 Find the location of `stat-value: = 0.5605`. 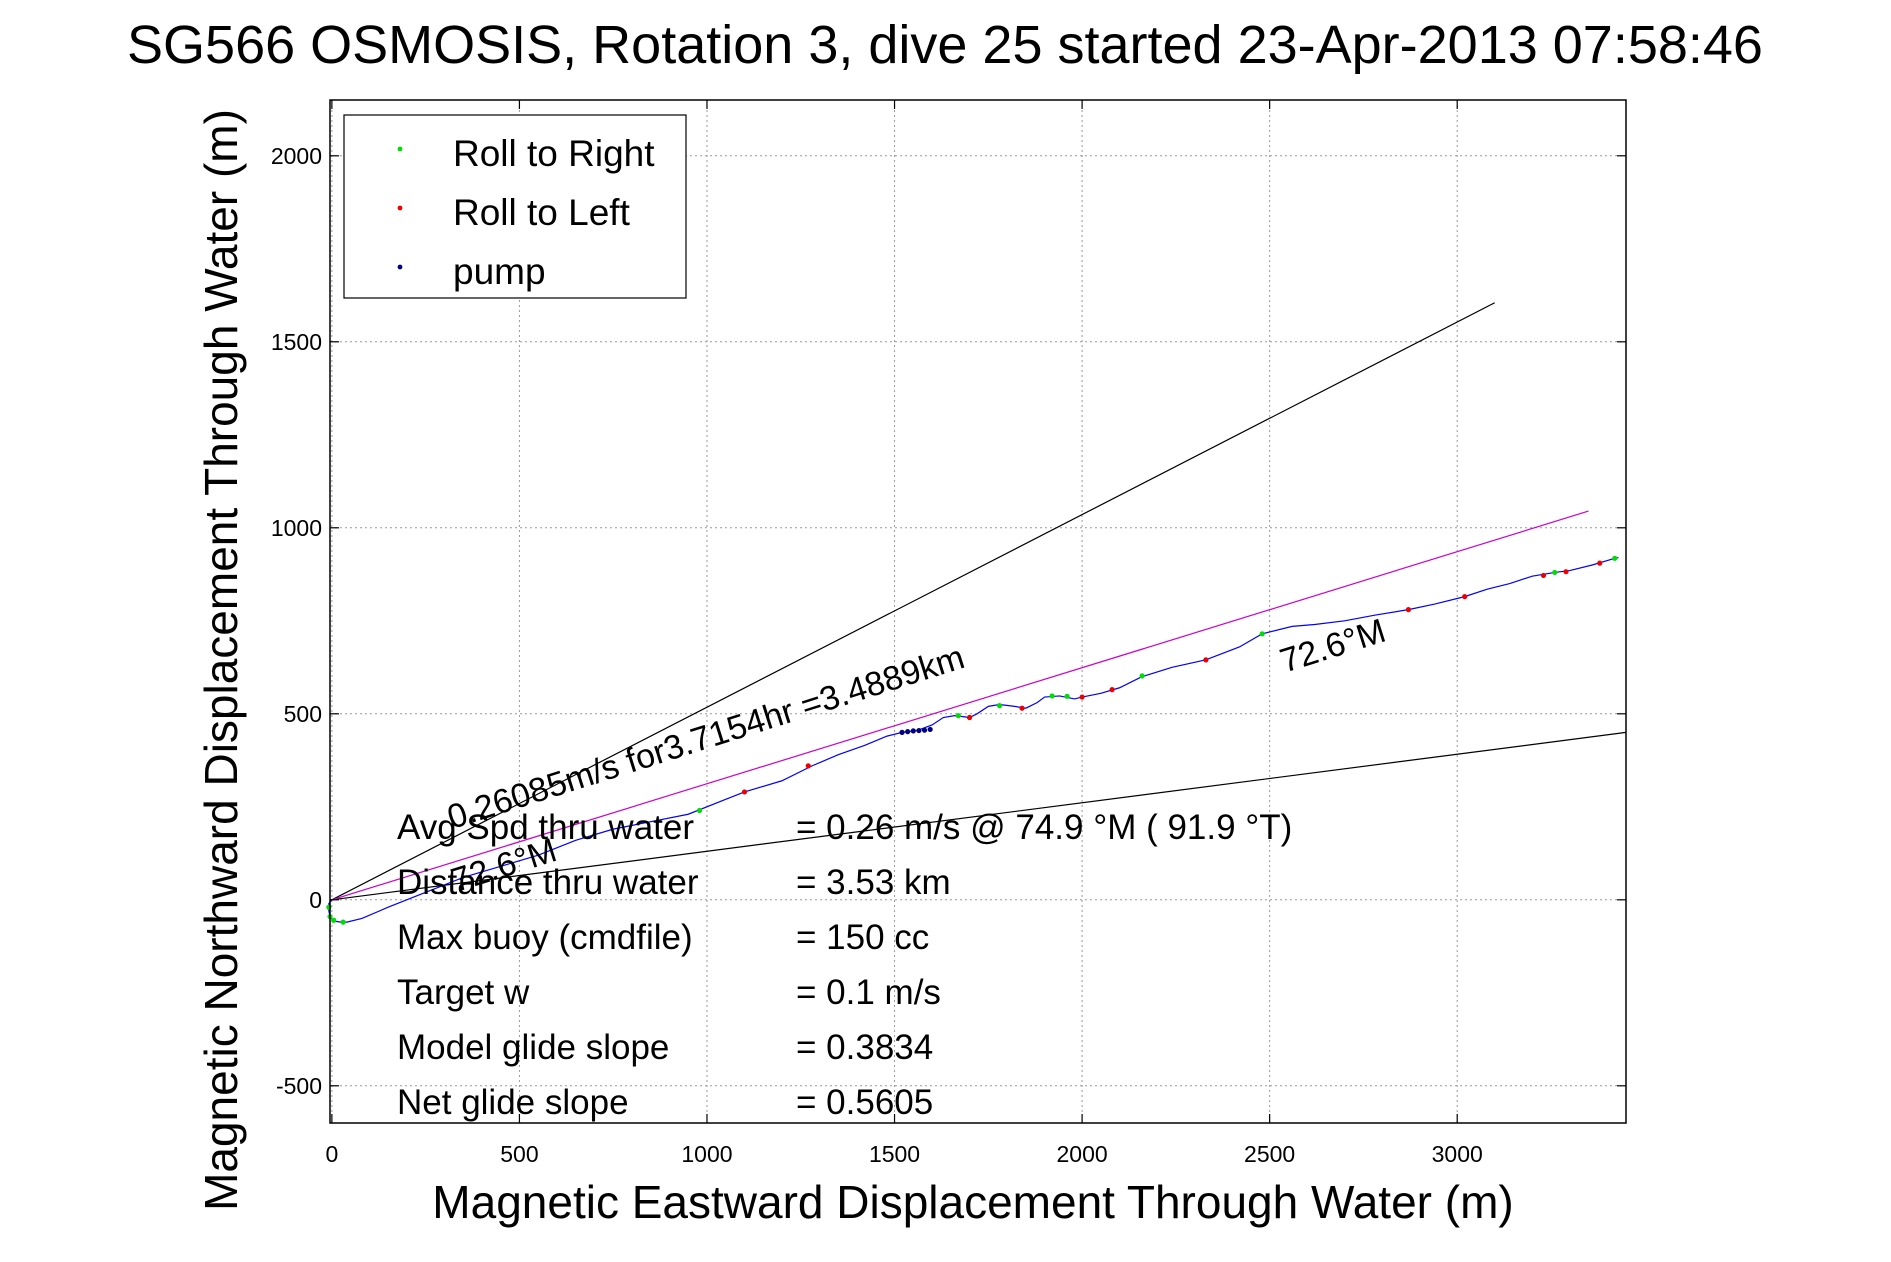

stat-value: = 0.5605 is located at coordinates (864, 1102).